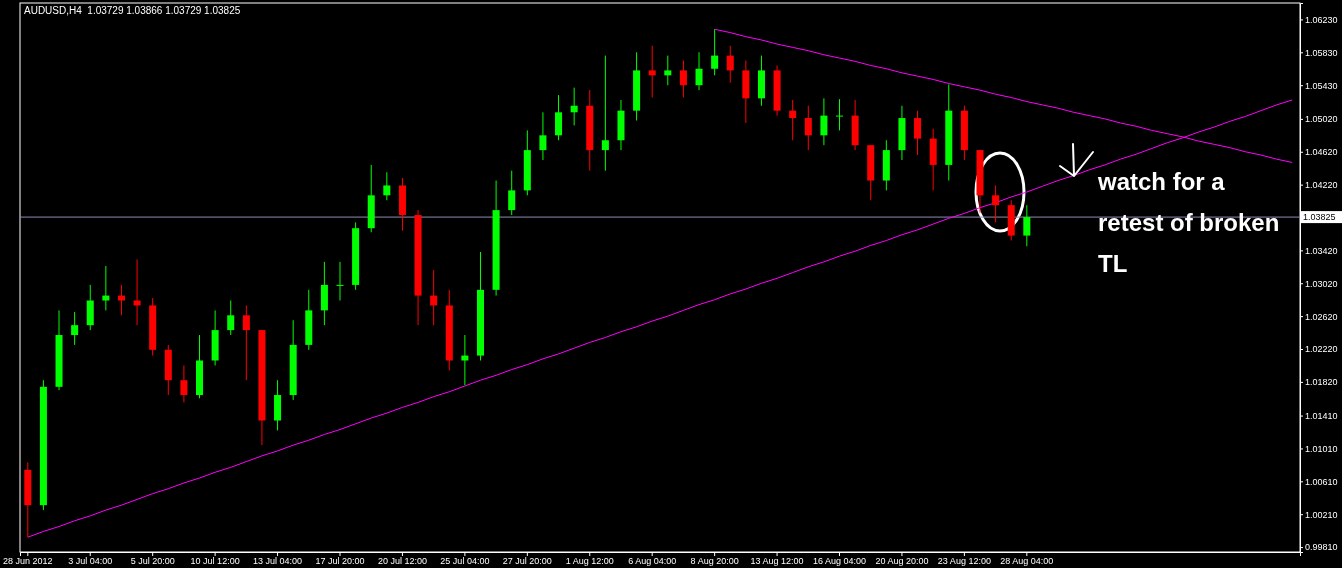 This screenshot has height=568, width=1342. Describe the element at coordinates (28, 561) in the screenshot. I see `x-tick-label: 28 Jun 2012` at that location.